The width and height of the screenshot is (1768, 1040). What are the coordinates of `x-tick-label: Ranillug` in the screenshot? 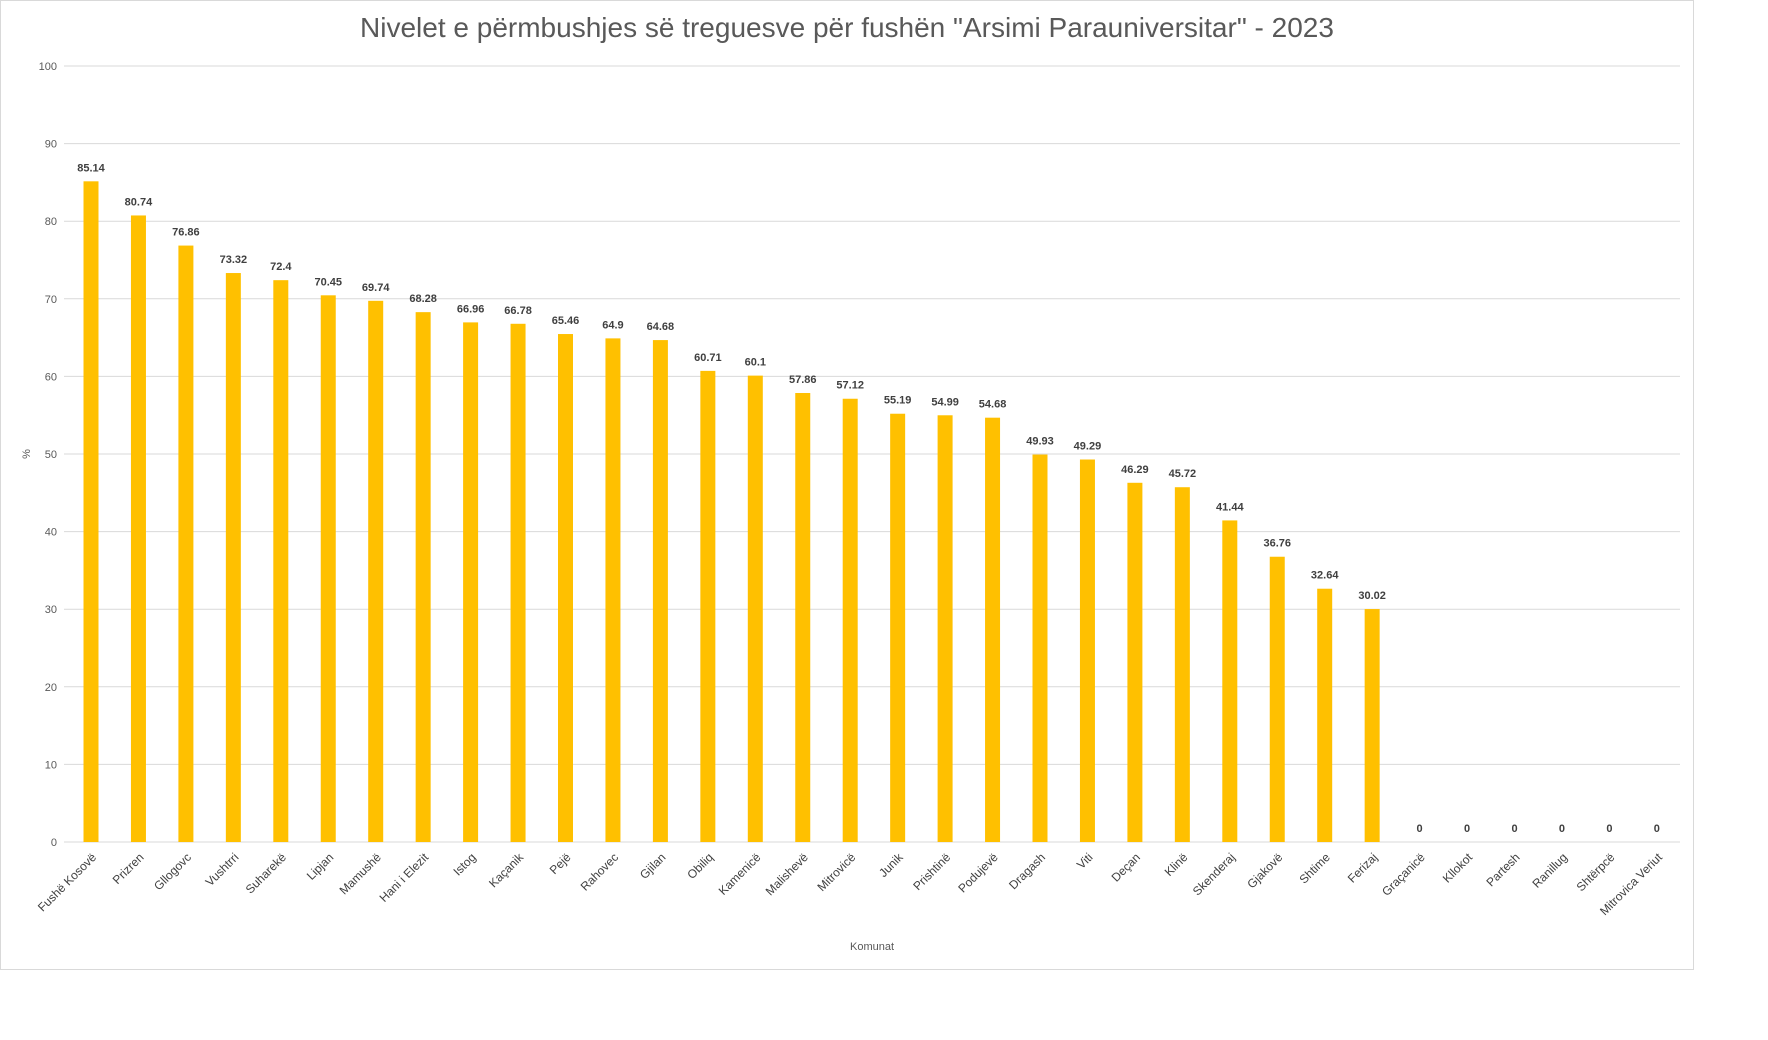 It's located at (1550, 870).